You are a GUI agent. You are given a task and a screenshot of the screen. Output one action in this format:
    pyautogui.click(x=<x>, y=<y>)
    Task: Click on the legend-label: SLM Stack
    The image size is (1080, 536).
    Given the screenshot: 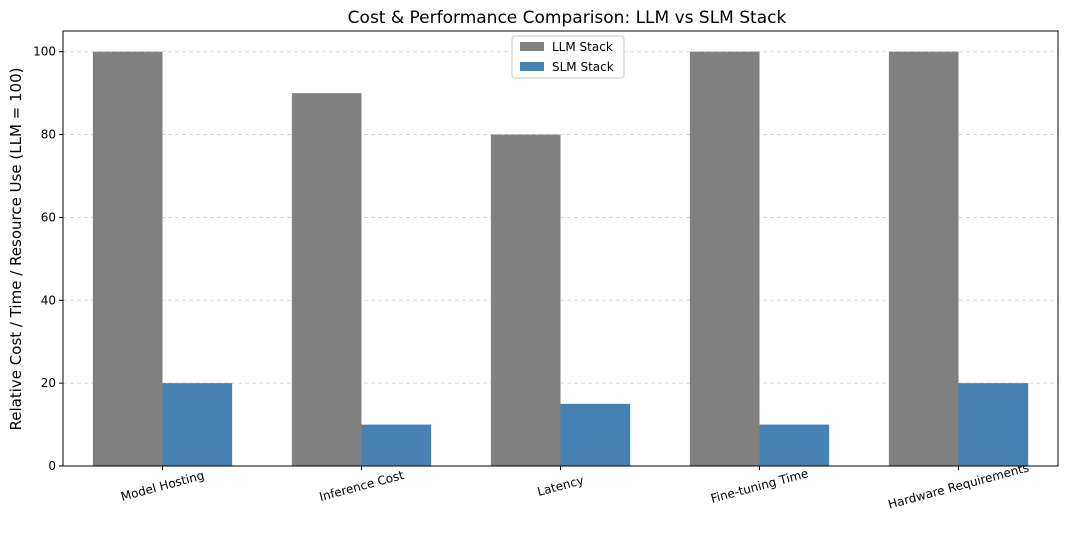 What is the action you would take?
    pyautogui.click(x=583, y=67)
    